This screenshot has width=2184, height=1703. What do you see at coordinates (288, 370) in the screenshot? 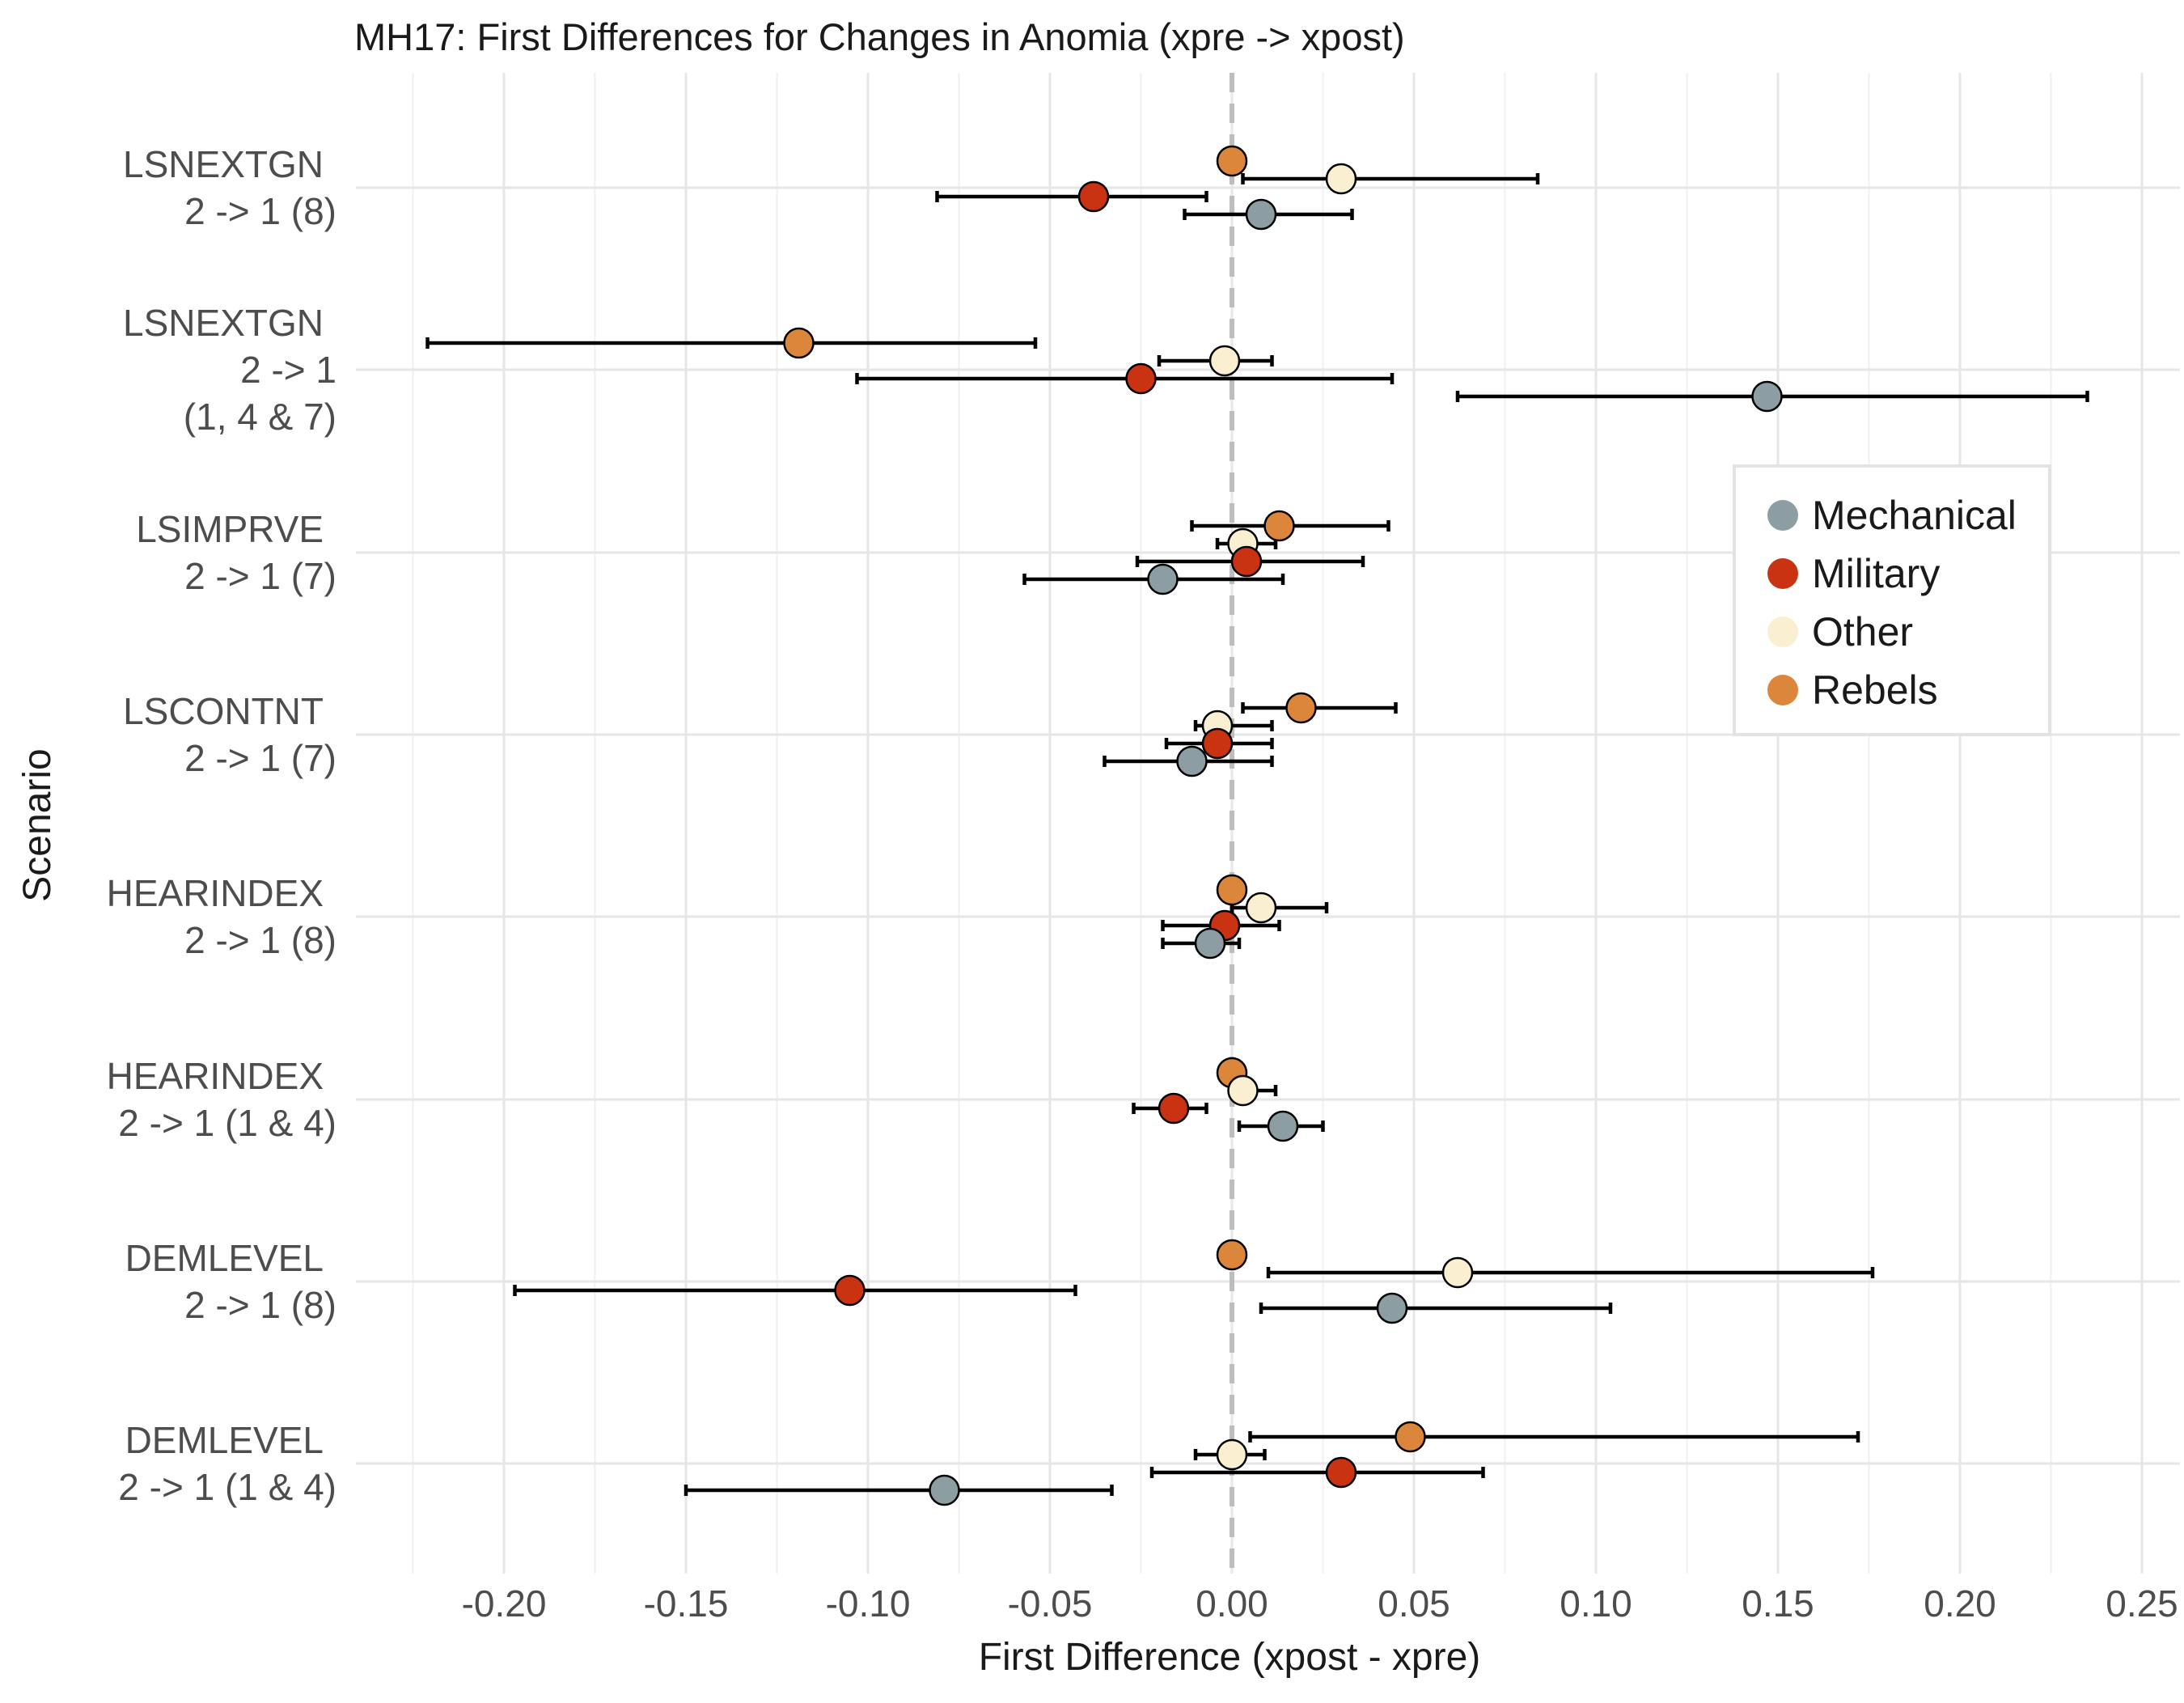
I see `y-tick-label: 2 -> 1` at bounding box center [288, 370].